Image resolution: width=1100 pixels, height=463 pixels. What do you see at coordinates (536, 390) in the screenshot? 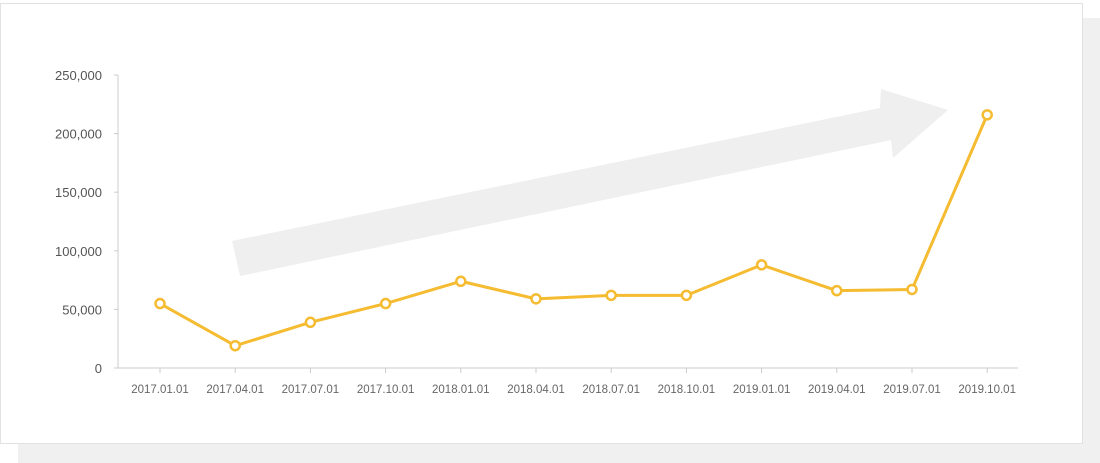
I see `x-tick-label: 2018.04.01` at bounding box center [536, 390].